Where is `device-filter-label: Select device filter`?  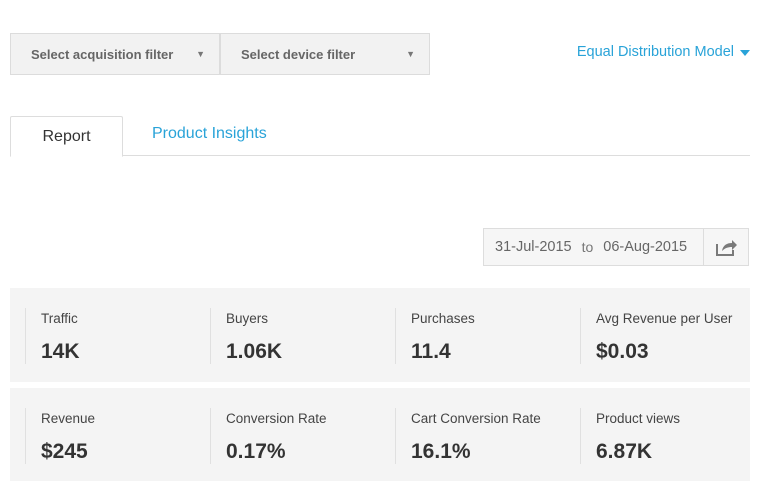
device-filter-label: Select device filter is located at coordinates (298, 54).